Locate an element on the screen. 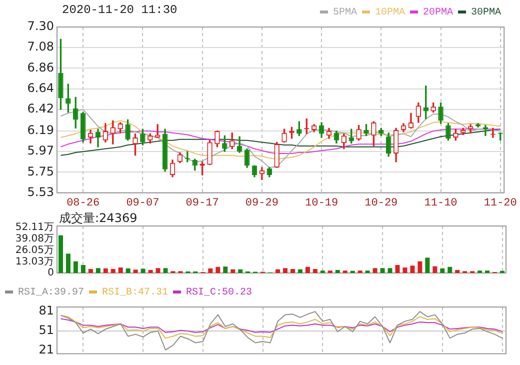  y-tick-label: 21 is located at coordinates (46, 349).